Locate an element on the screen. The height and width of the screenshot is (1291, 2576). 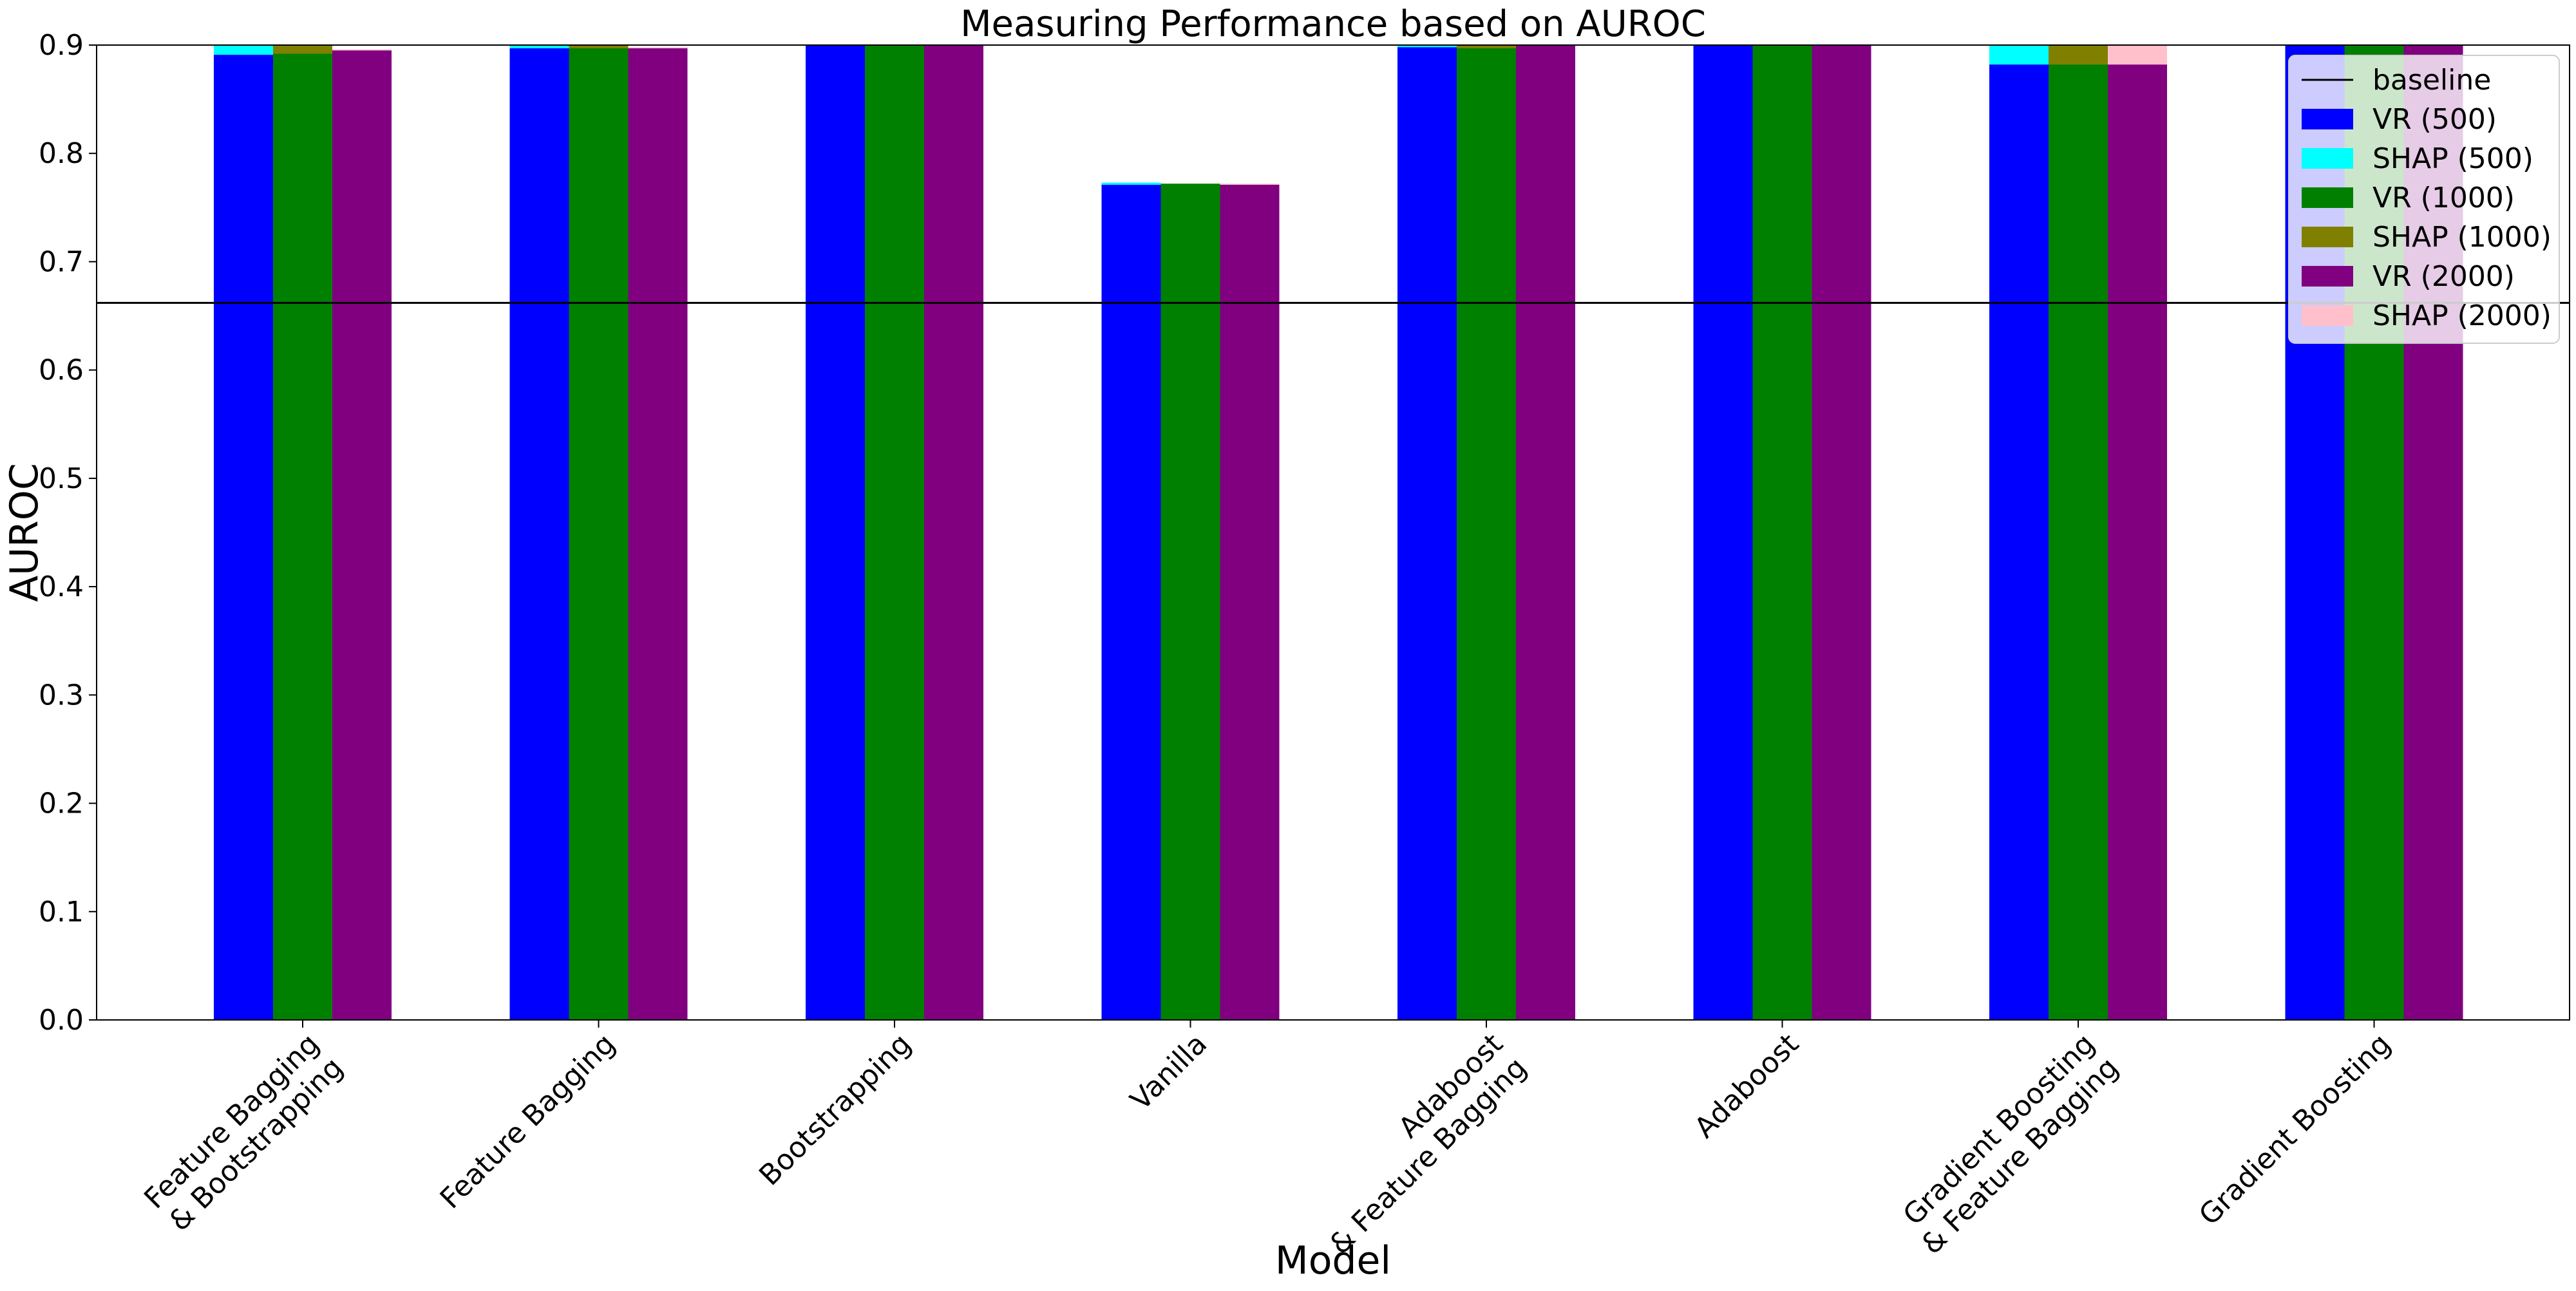
y-tick-label: 0.9 is located at coordinates (62, 45).